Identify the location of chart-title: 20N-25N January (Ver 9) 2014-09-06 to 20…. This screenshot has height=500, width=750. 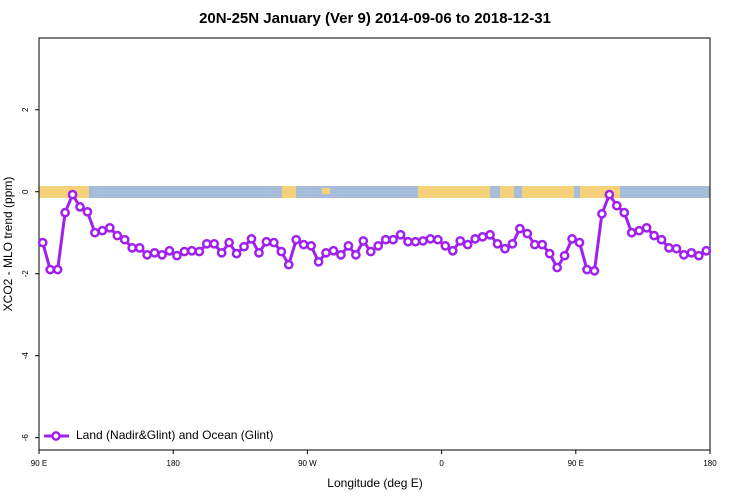
(375, 18).